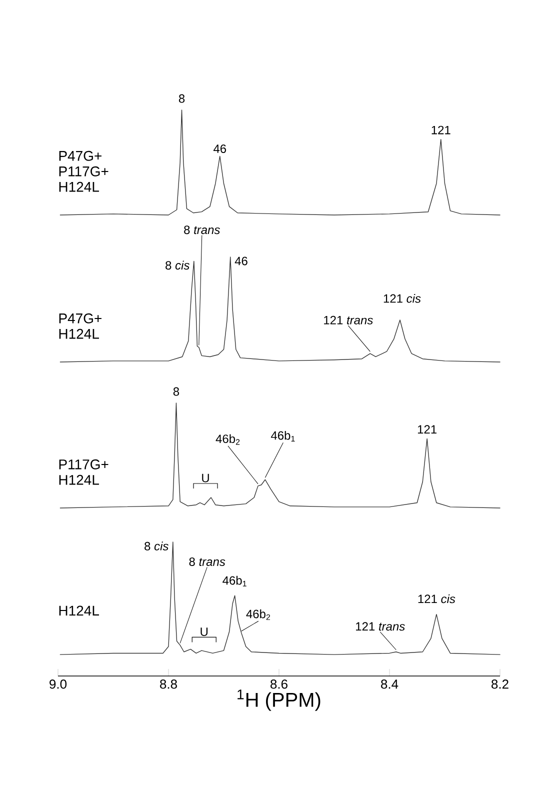 The image size is (548, 799). Describe the element at coordinates (168, 684) in the screenshot. I see `x-tick-label: 8.8` at that location.